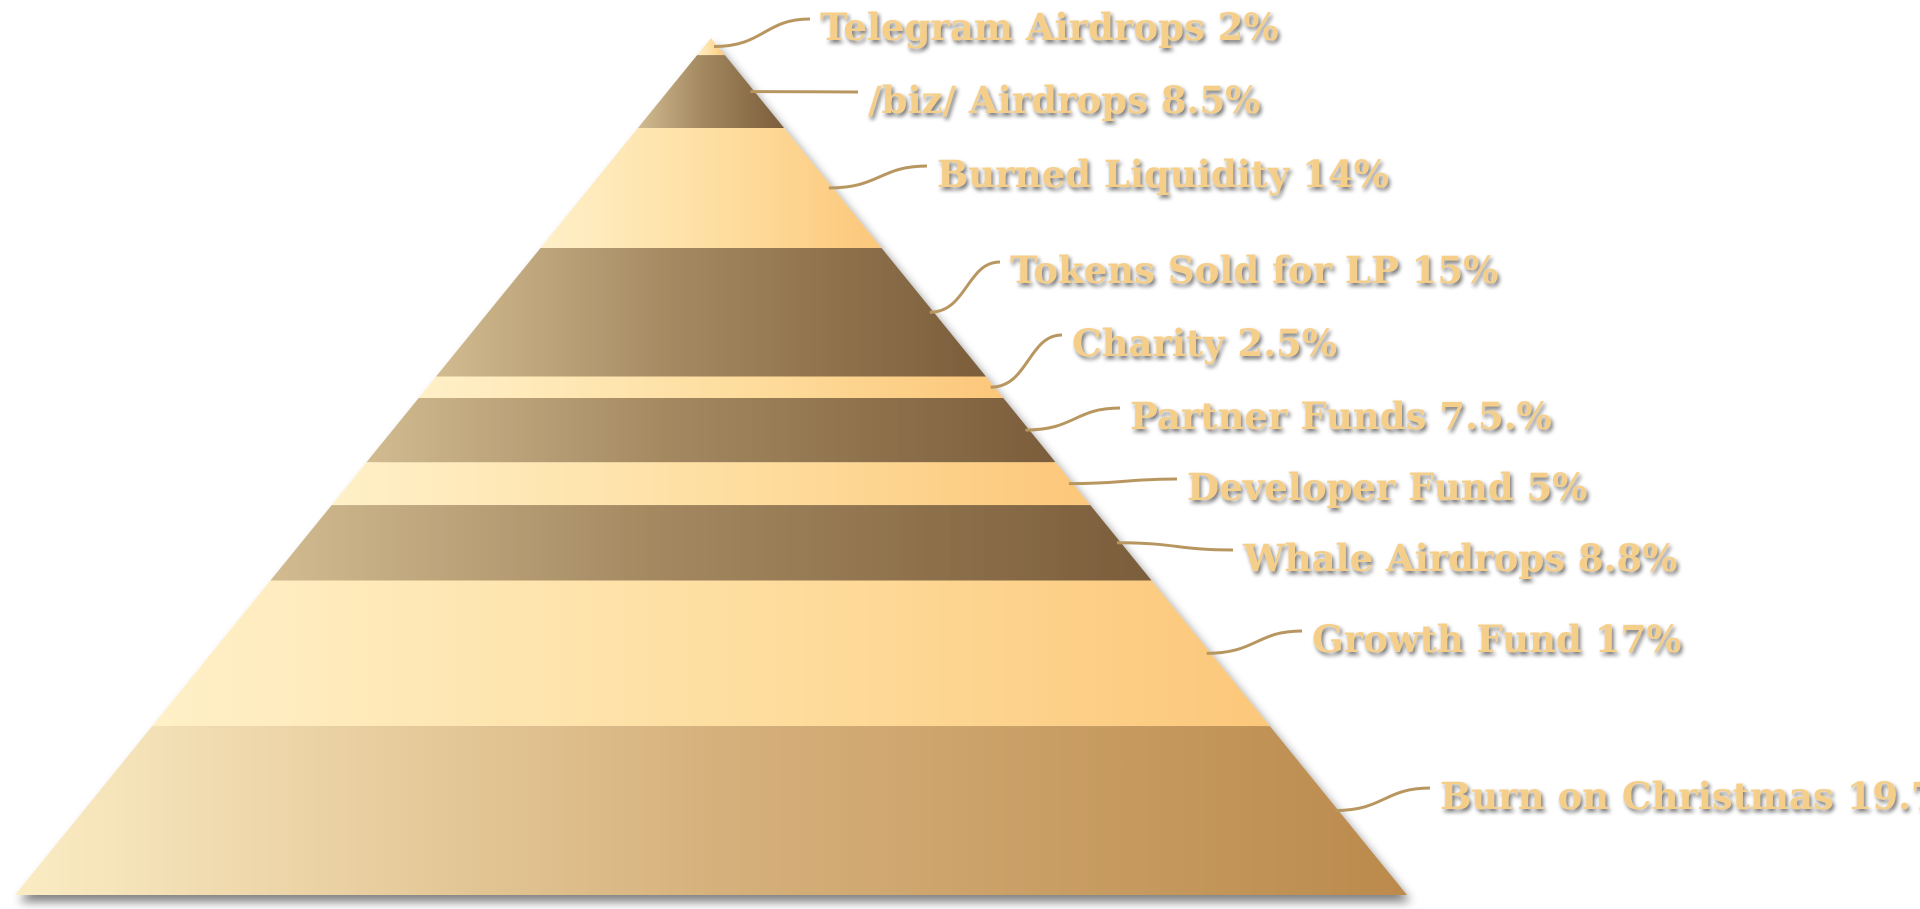  I want to click on slice-label-8: Growth Fund 17%, so click(1496, 639).